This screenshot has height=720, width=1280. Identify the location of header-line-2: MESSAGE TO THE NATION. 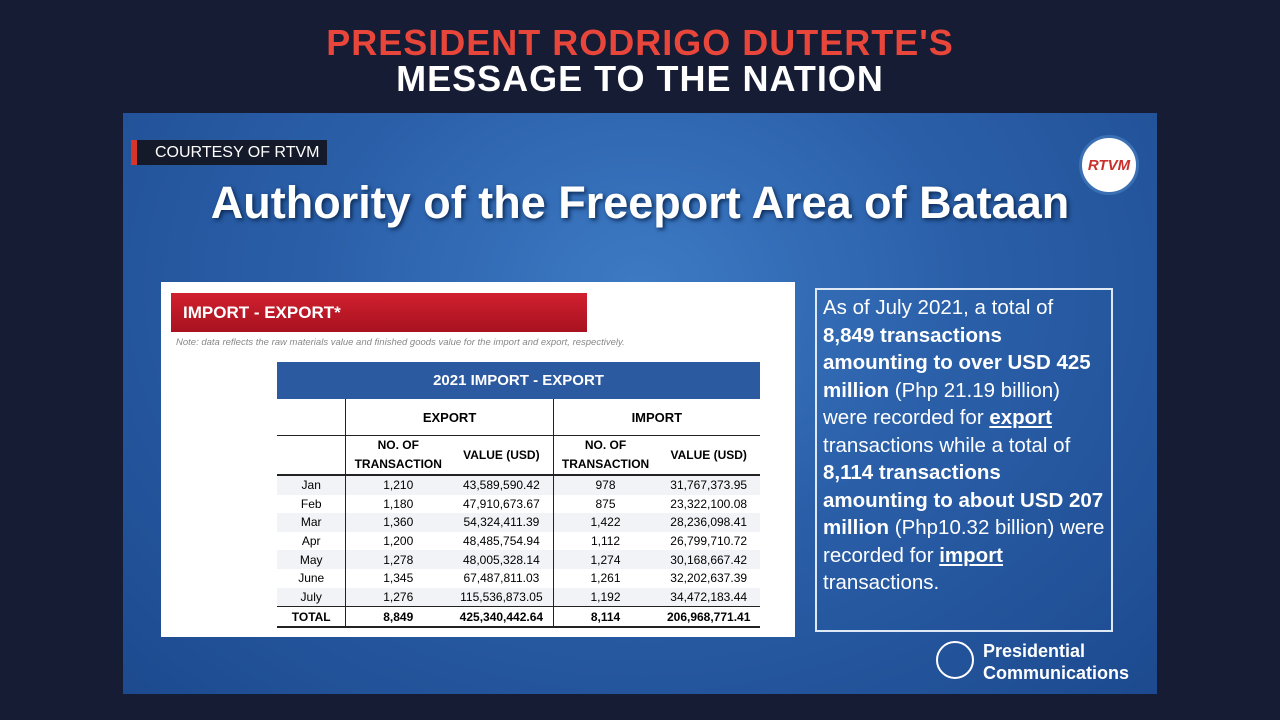
(640, 78).